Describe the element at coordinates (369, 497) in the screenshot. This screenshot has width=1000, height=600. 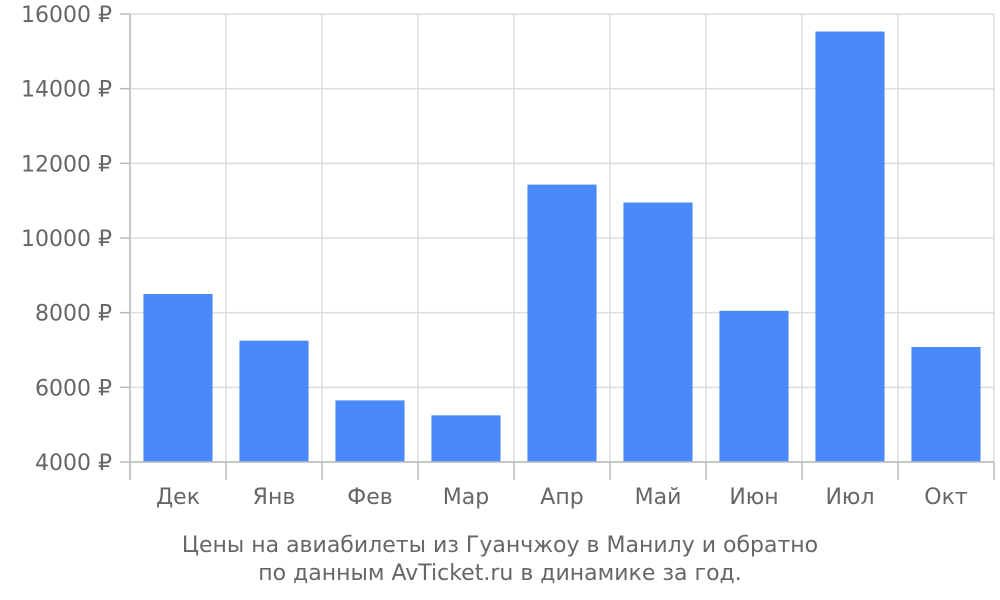
I see `x-tick-label: Фев` at that location.